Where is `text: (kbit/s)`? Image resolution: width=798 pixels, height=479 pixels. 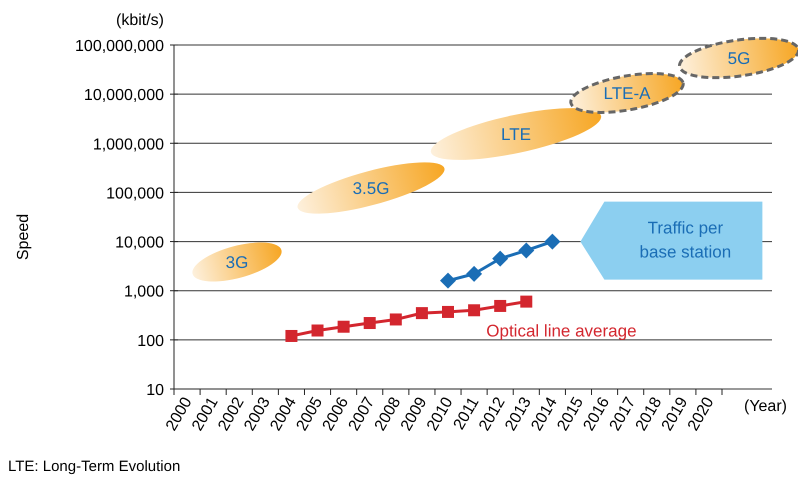
text: (kbit/s) is located at coordinates (140, 20).